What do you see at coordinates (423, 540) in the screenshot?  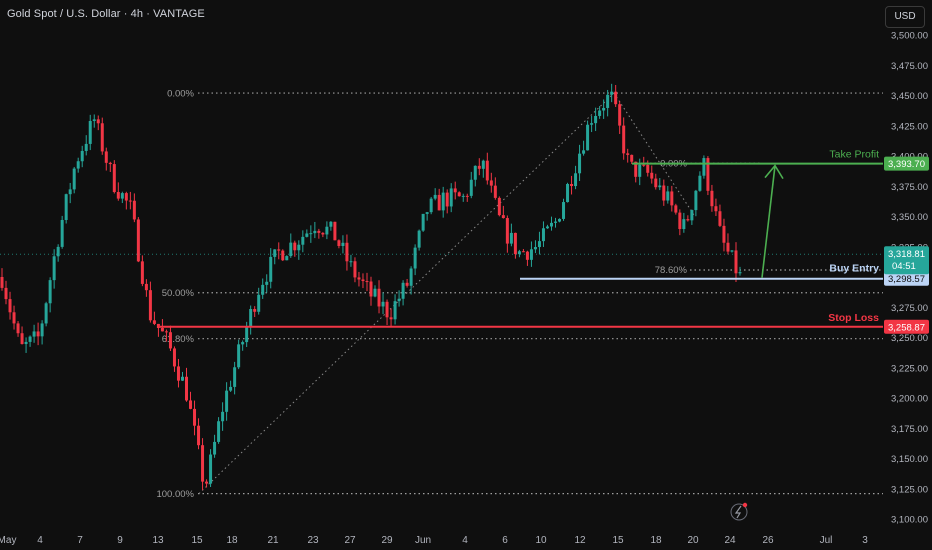 I see `time-tick-label: Jun` at bounding box center [423, 540].